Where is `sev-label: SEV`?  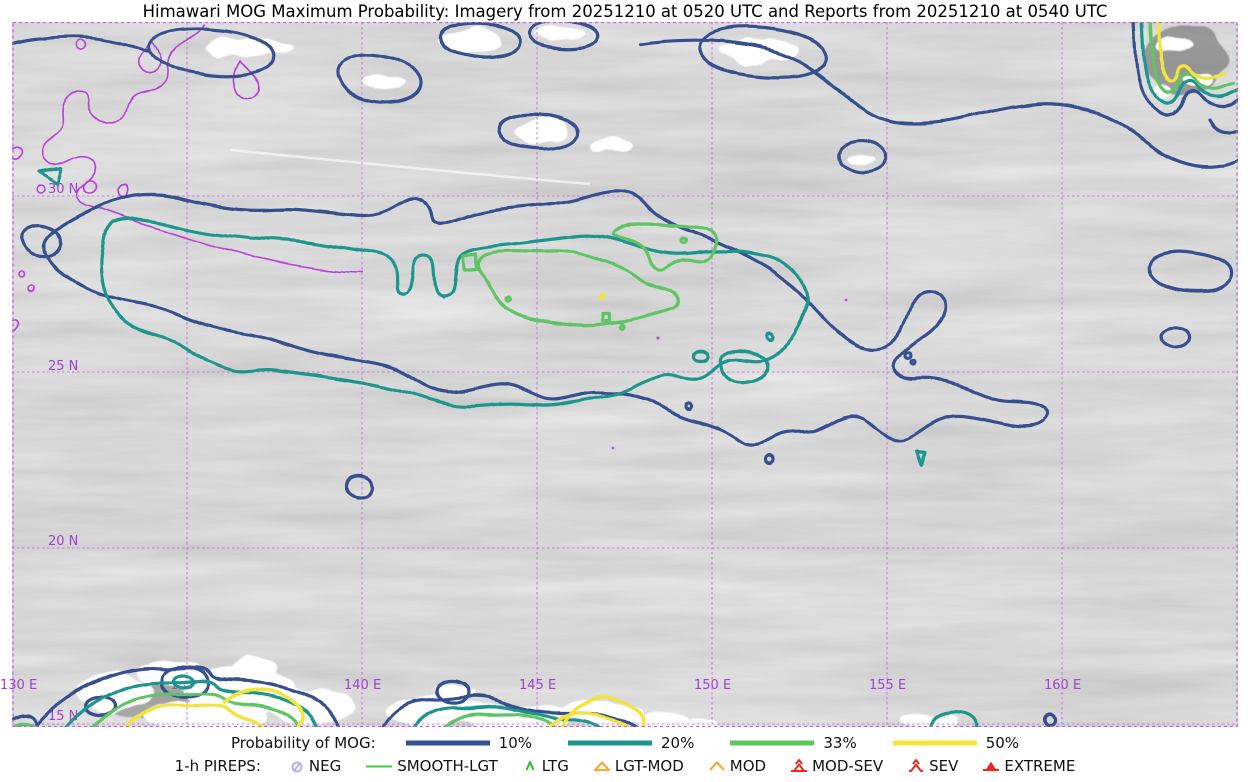 sev-label: SEV is located at coordinates (944, 766).